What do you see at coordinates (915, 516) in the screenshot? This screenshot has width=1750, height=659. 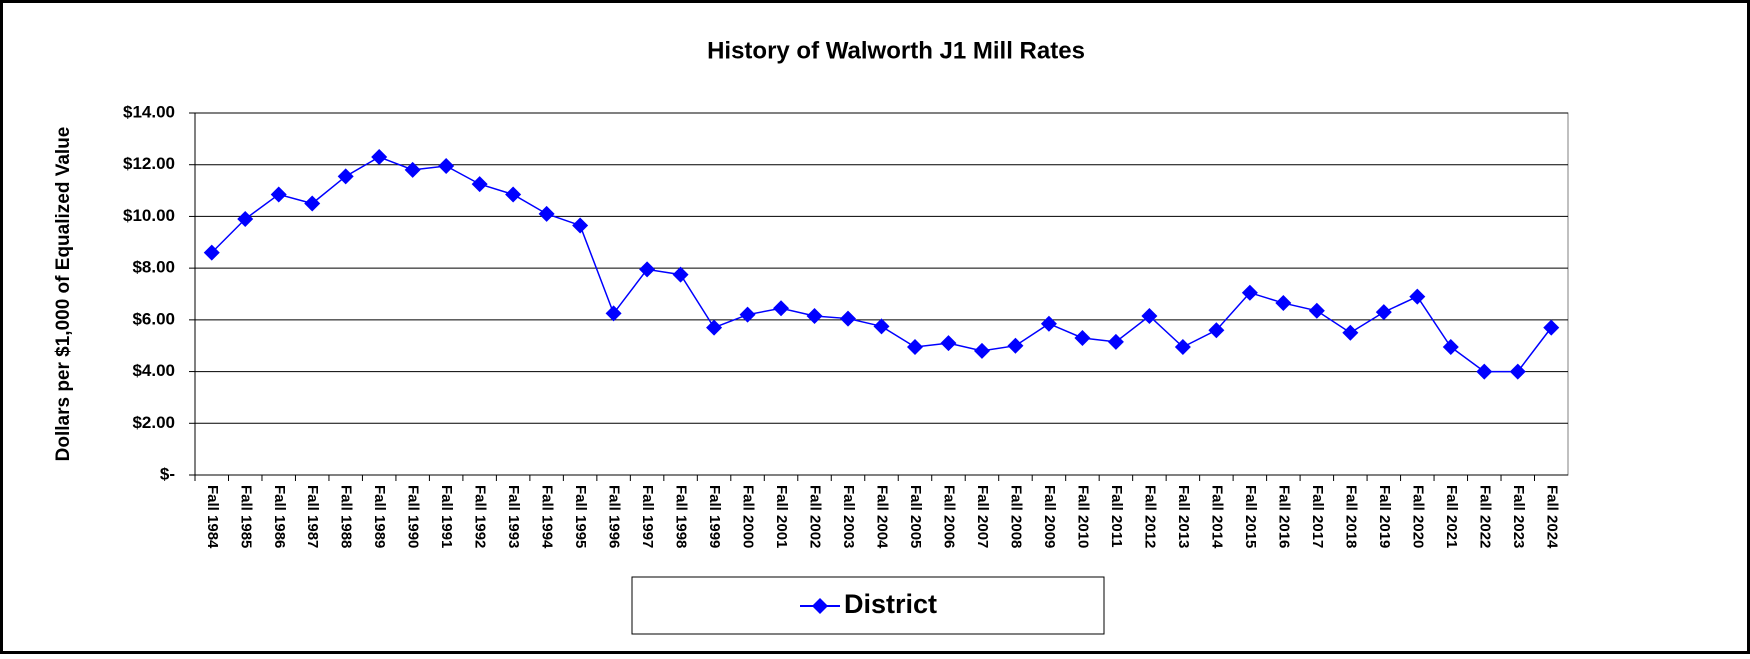 I see `x-tick-label: Fall 2005` at bounding box center [915, 516].